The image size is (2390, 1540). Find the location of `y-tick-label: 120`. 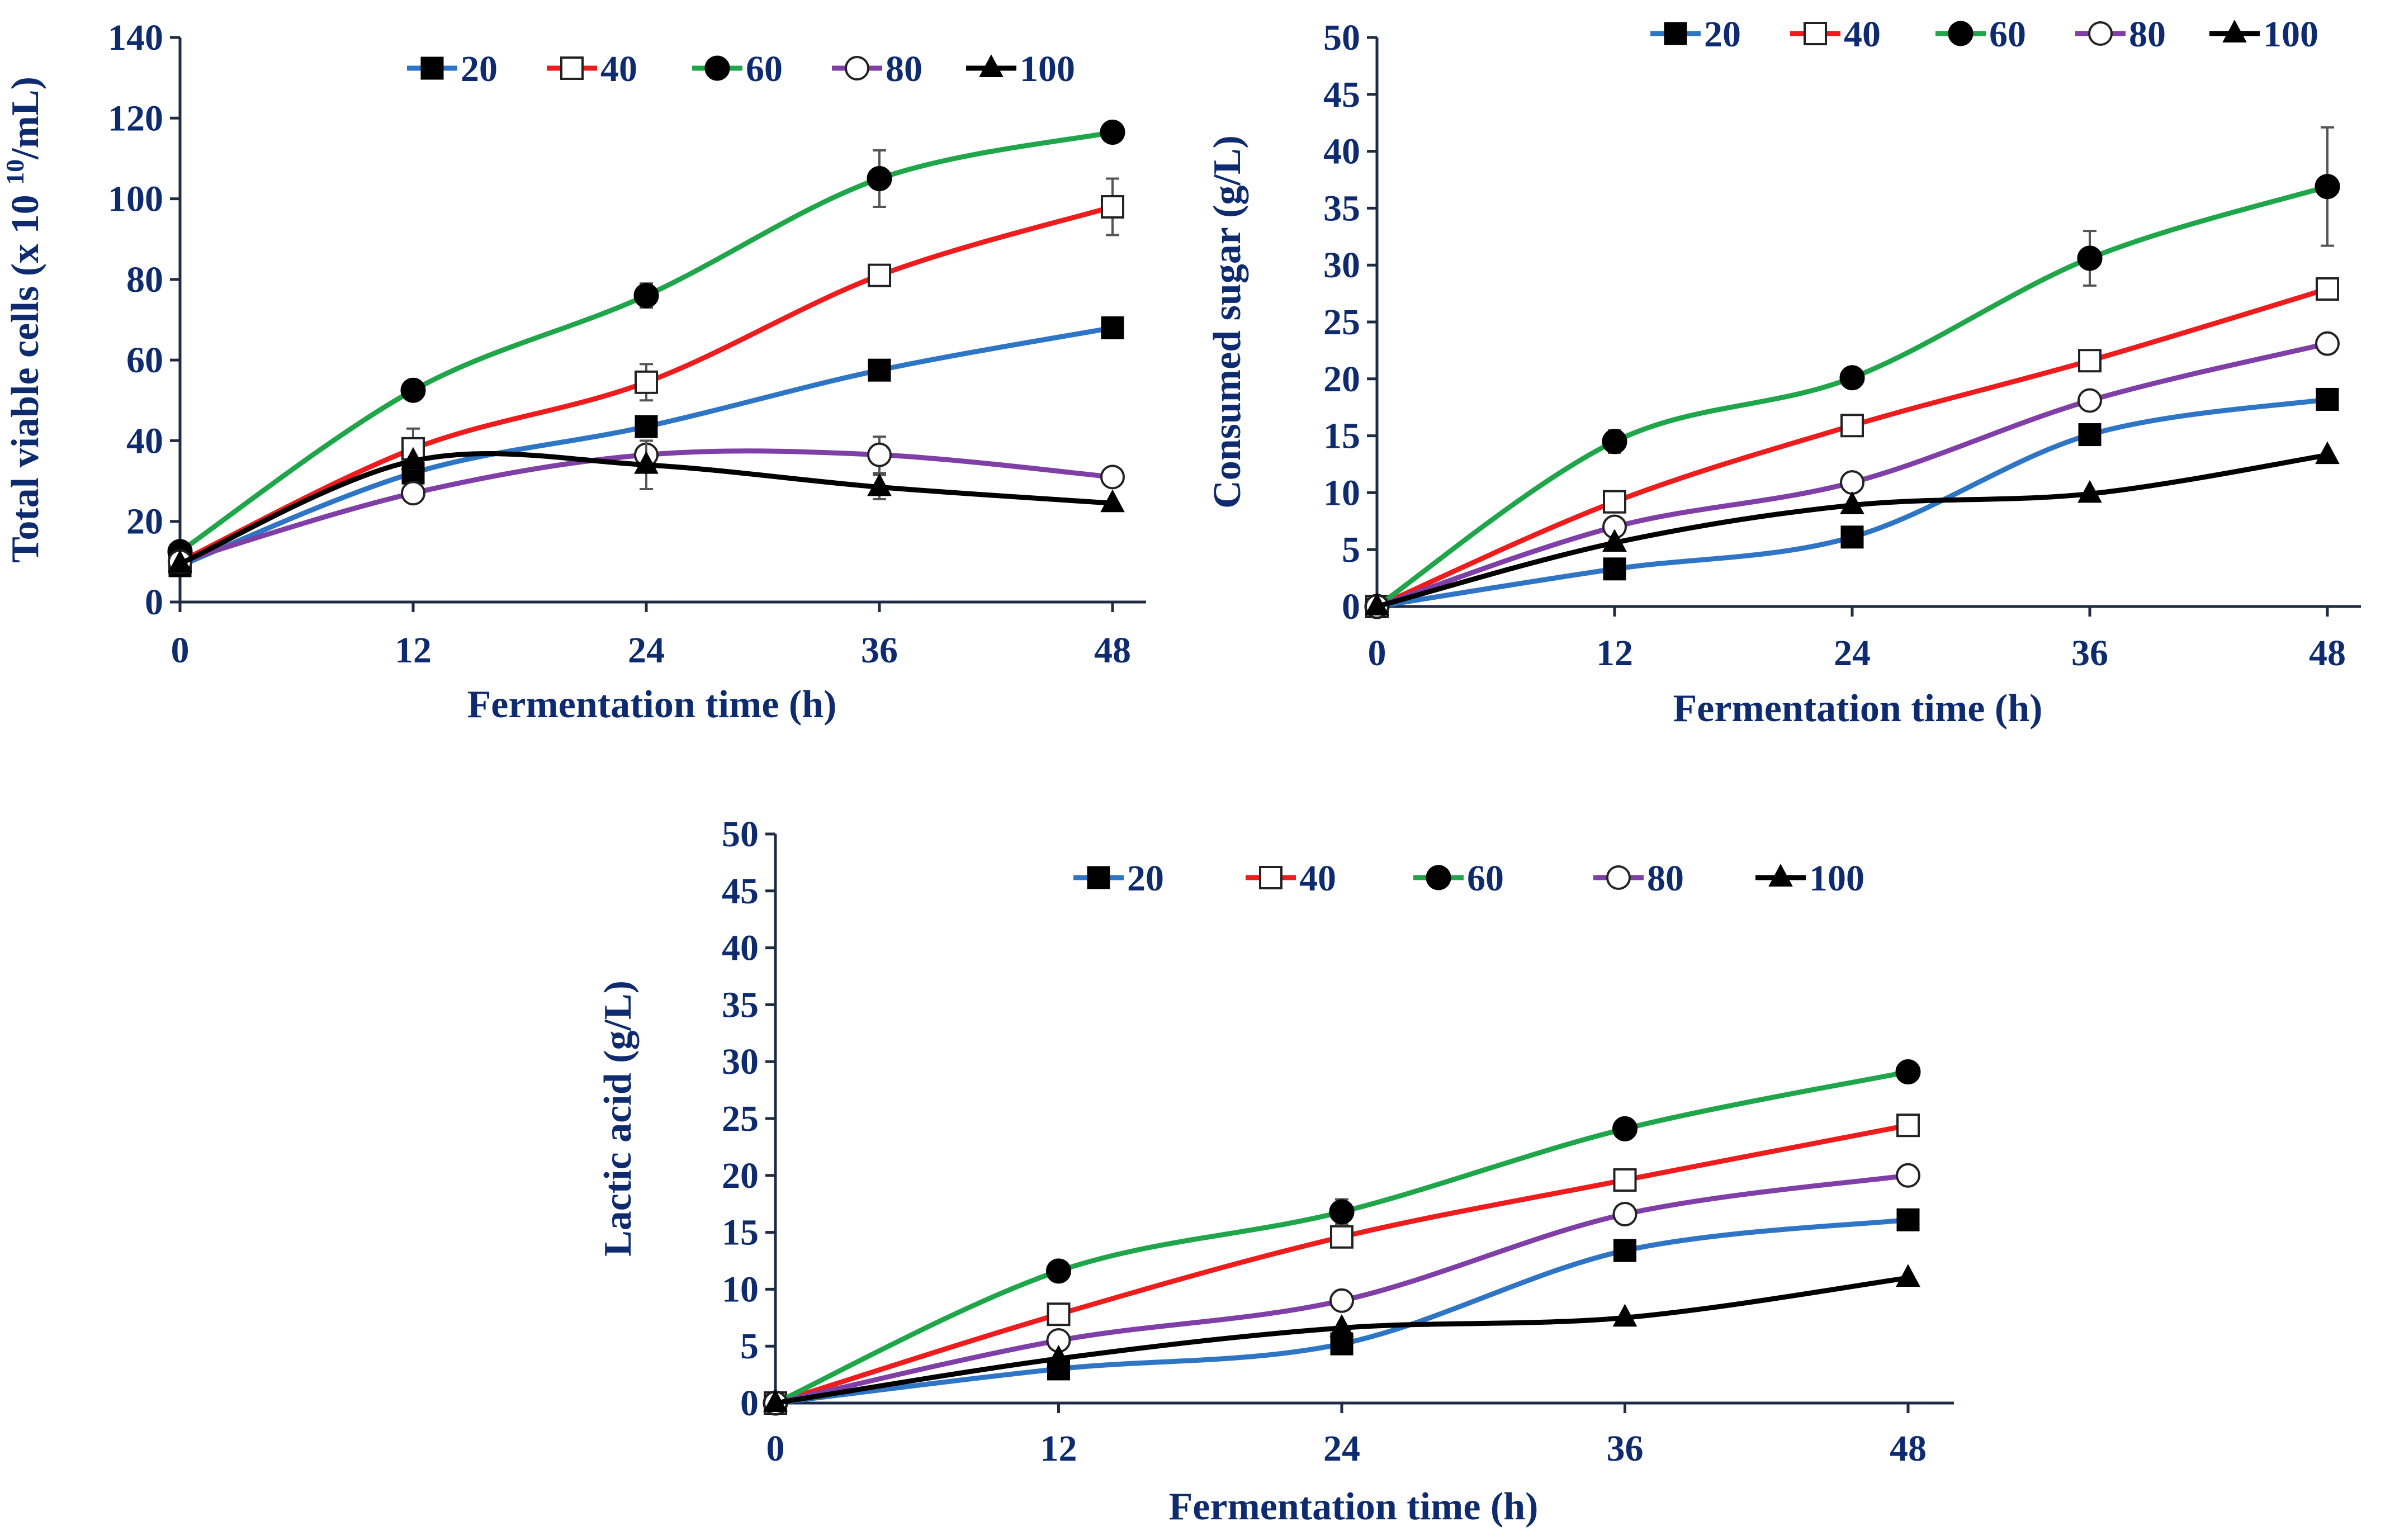

y-tick-label: 120 is located at coordinates (135, 118).